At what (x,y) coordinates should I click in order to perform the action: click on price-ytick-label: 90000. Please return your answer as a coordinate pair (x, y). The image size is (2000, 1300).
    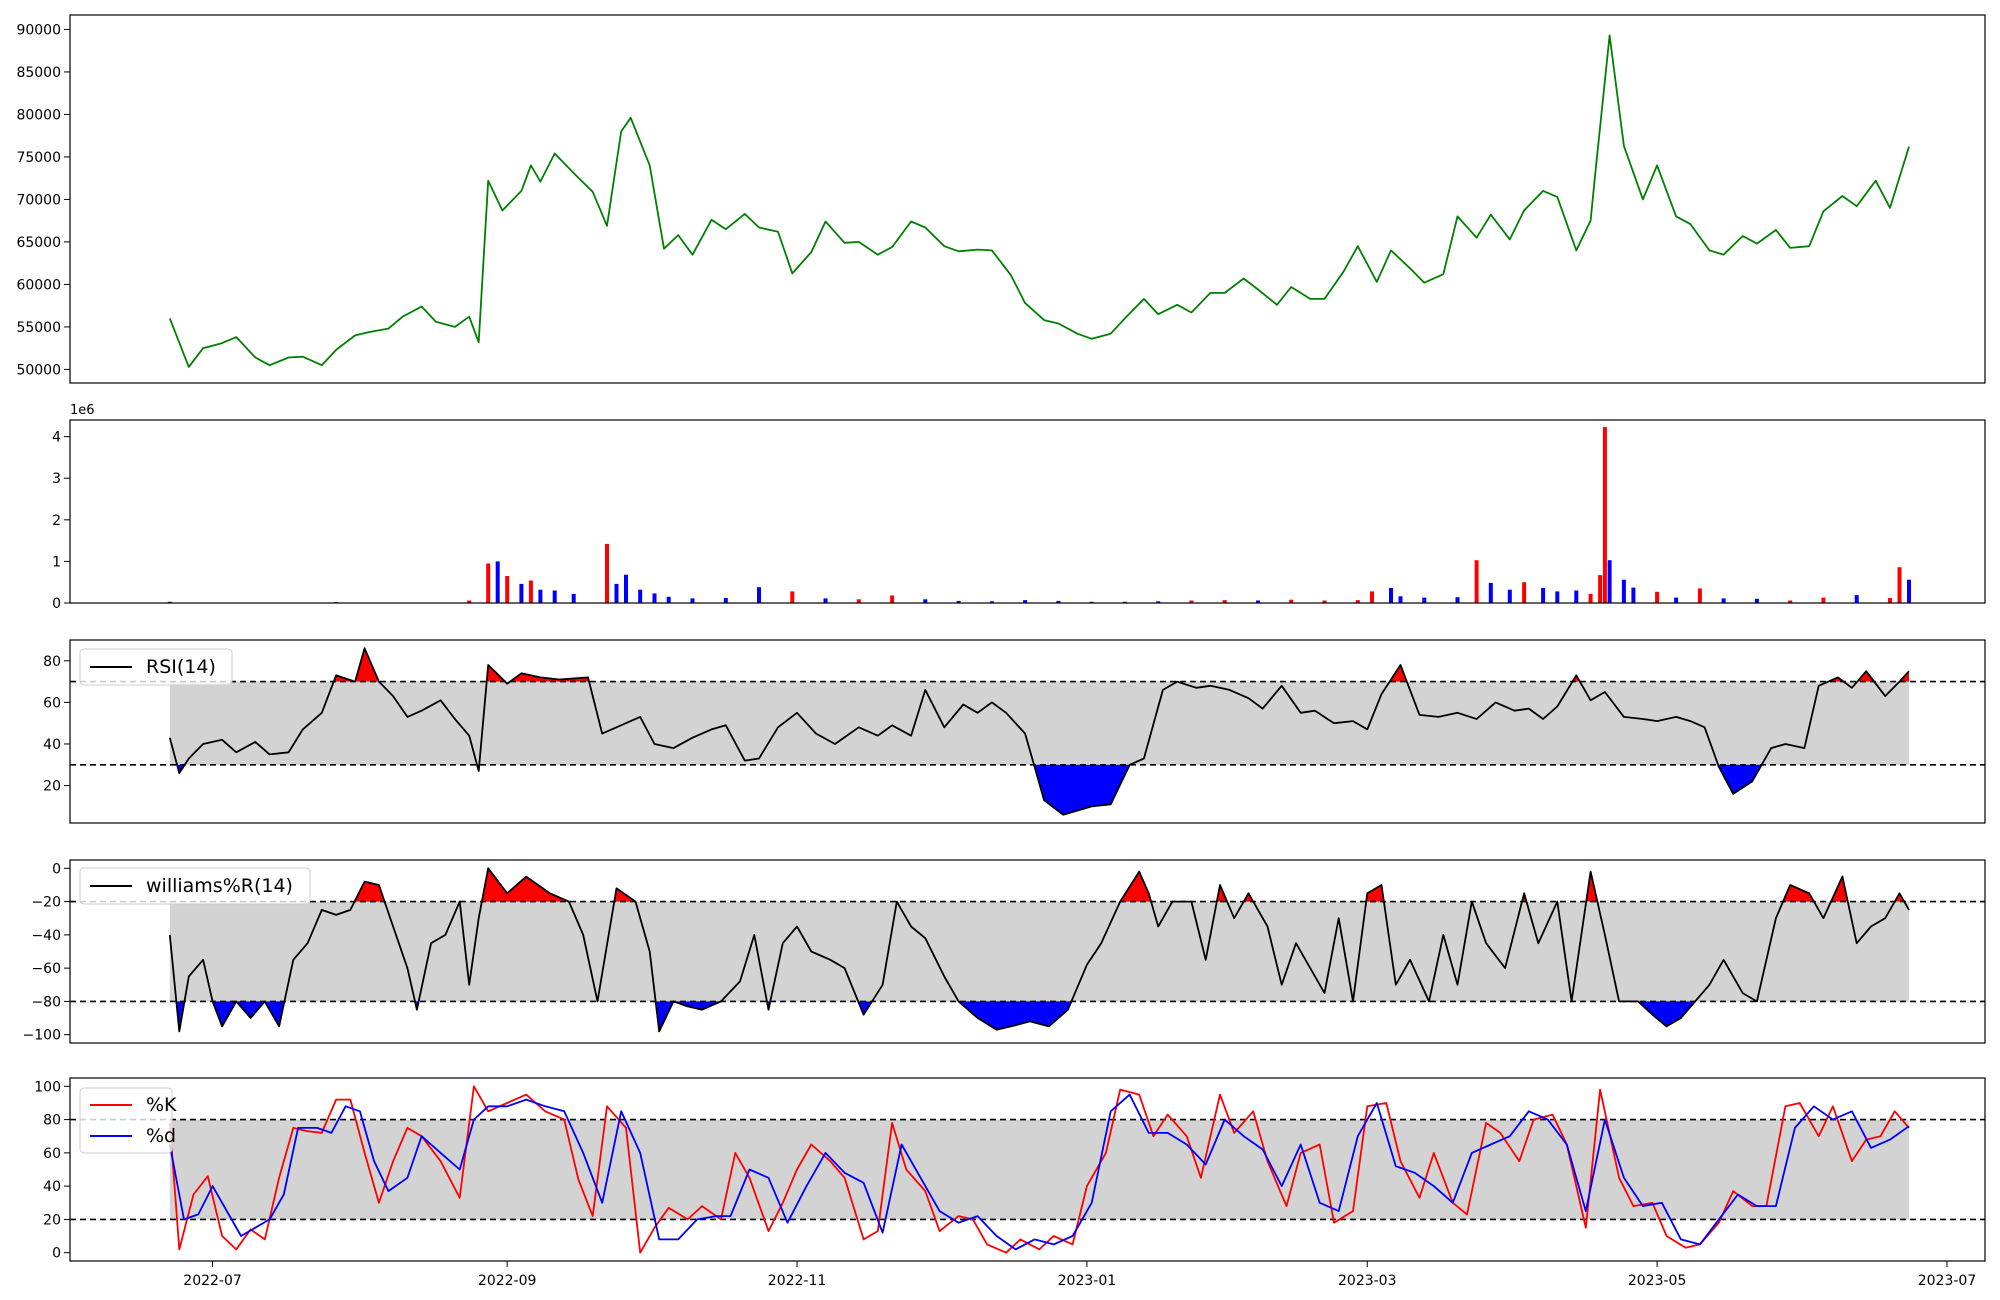
    Looking at the image, I should click on (38, 30).